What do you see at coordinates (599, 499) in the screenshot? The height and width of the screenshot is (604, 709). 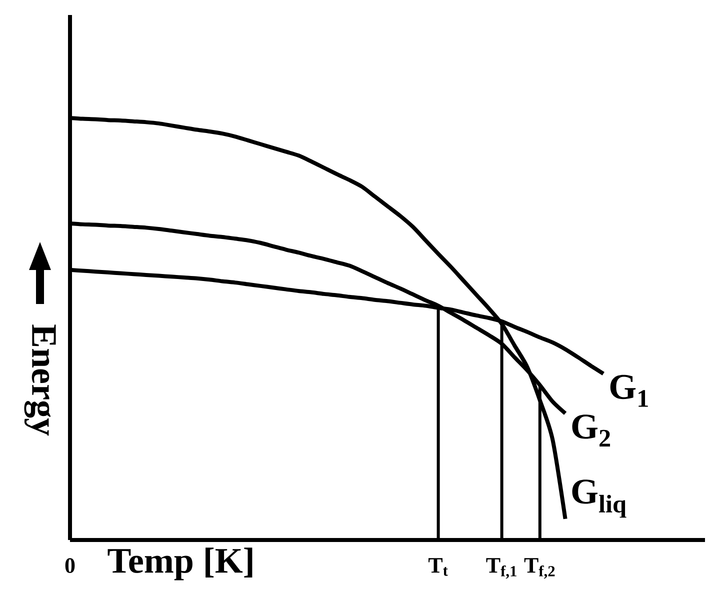 I see `series-label: G$_{liq}$` at bounding box center [599, 499].